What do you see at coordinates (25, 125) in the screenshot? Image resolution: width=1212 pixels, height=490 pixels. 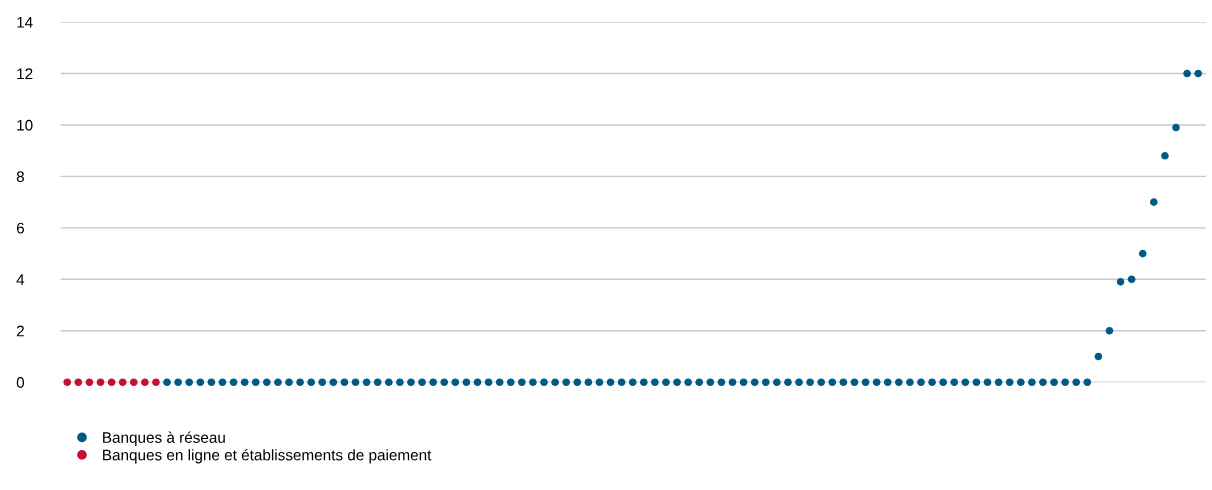 I see `y-tick-label: 10` at bounding box center [25, 125].